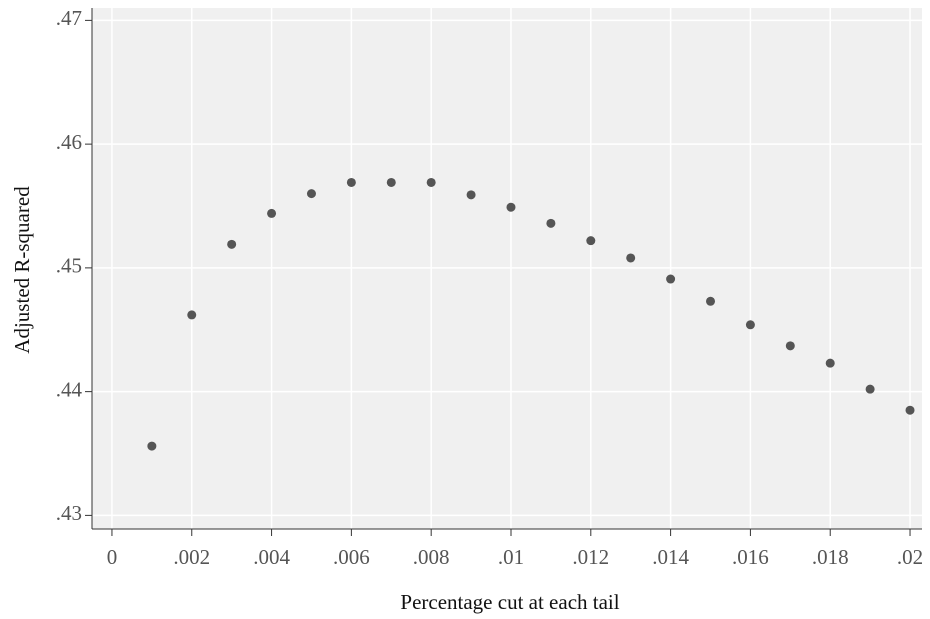 The width and height of the screenshot is (930, 619). Describe the element at coordinates (69, 513) in the screenshot. I see `y-tick-label: .43` at that location.